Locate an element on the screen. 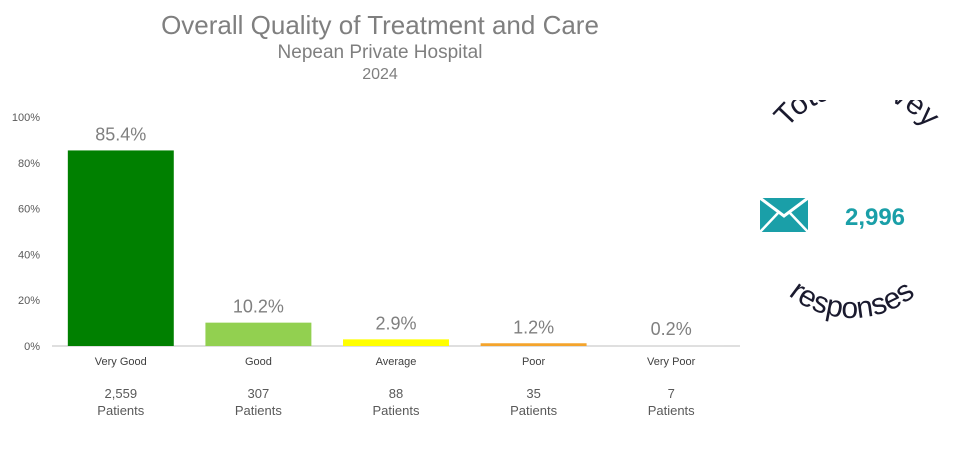  y-tick-label: 100% is located at coordinates (26, 118).